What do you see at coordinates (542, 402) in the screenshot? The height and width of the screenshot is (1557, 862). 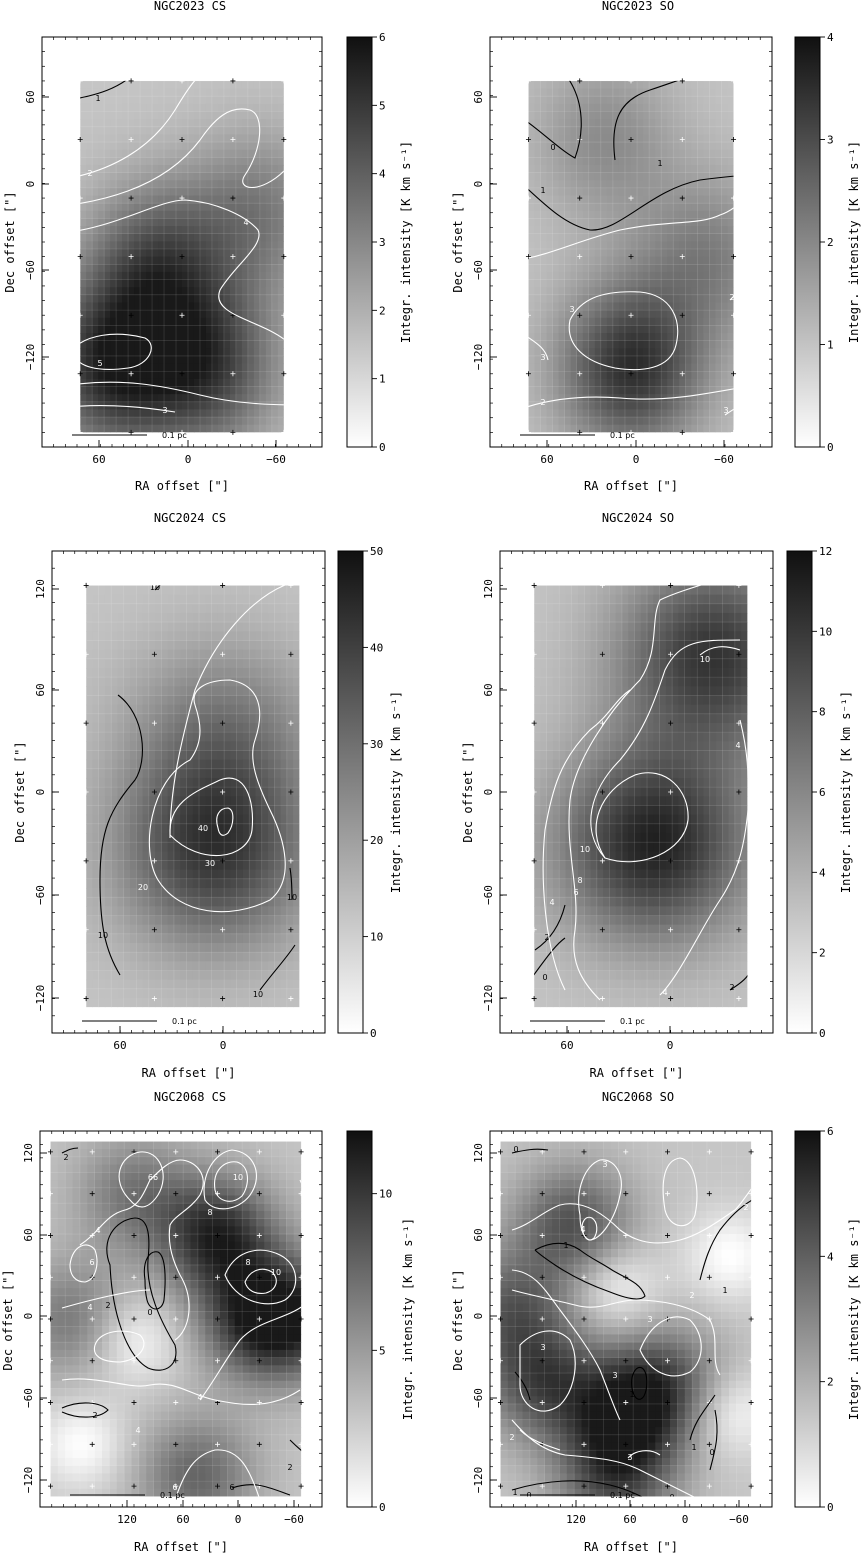 I see `contour-label: 2` at bounding box center [542, 402].